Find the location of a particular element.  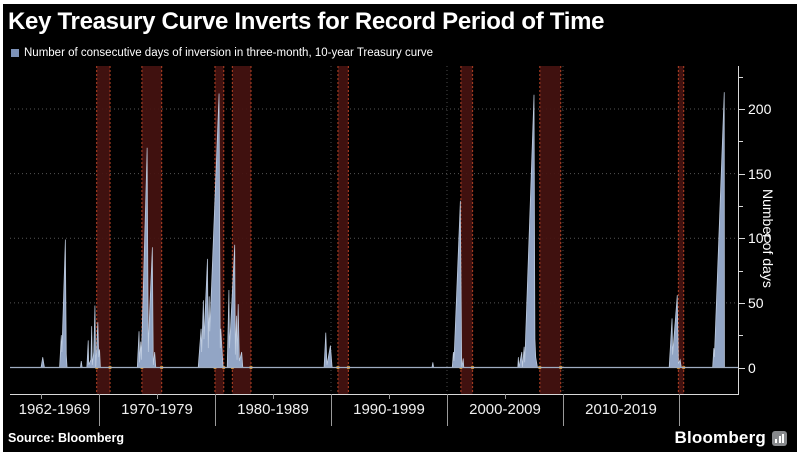

bar-chart-icon is located at coordinates (779, 438).